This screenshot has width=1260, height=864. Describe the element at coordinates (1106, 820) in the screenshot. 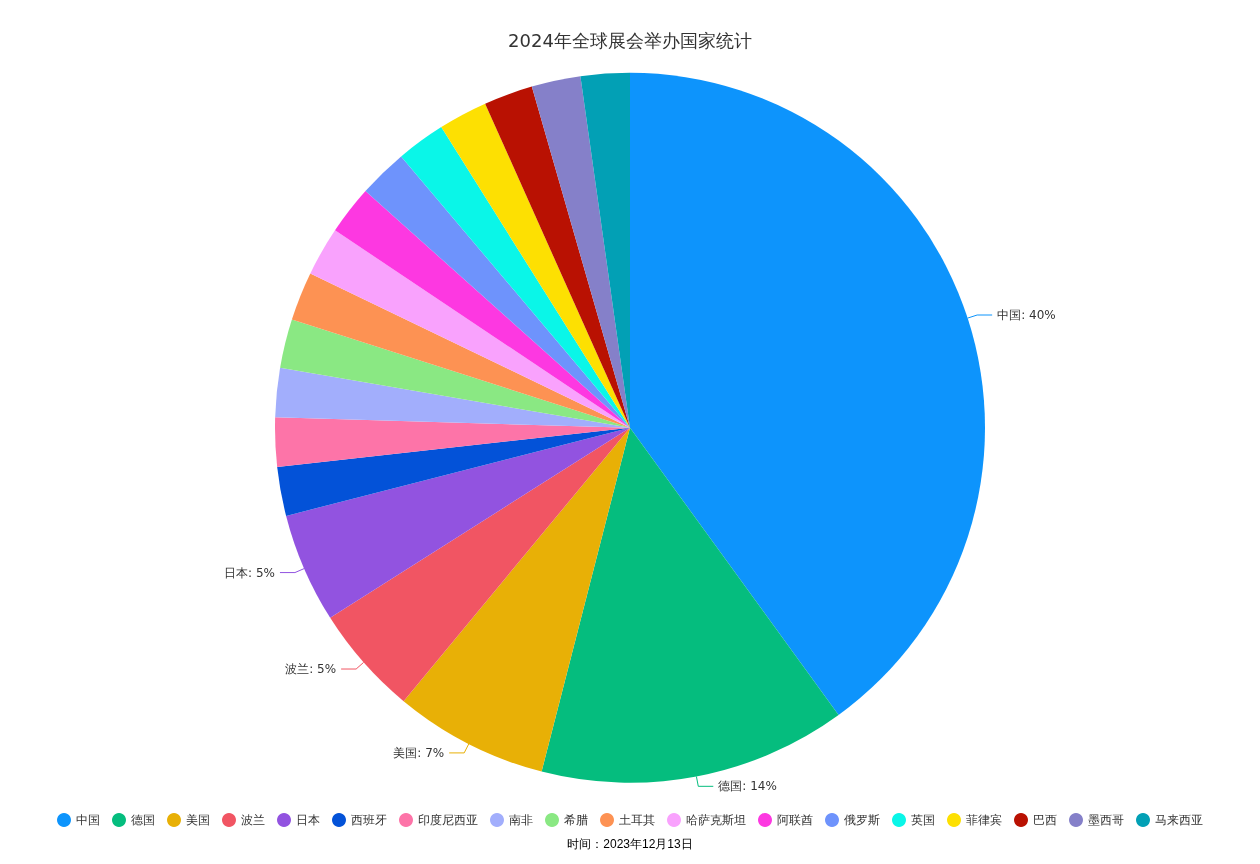

I see `legend-label: 墨西哥` at that location.